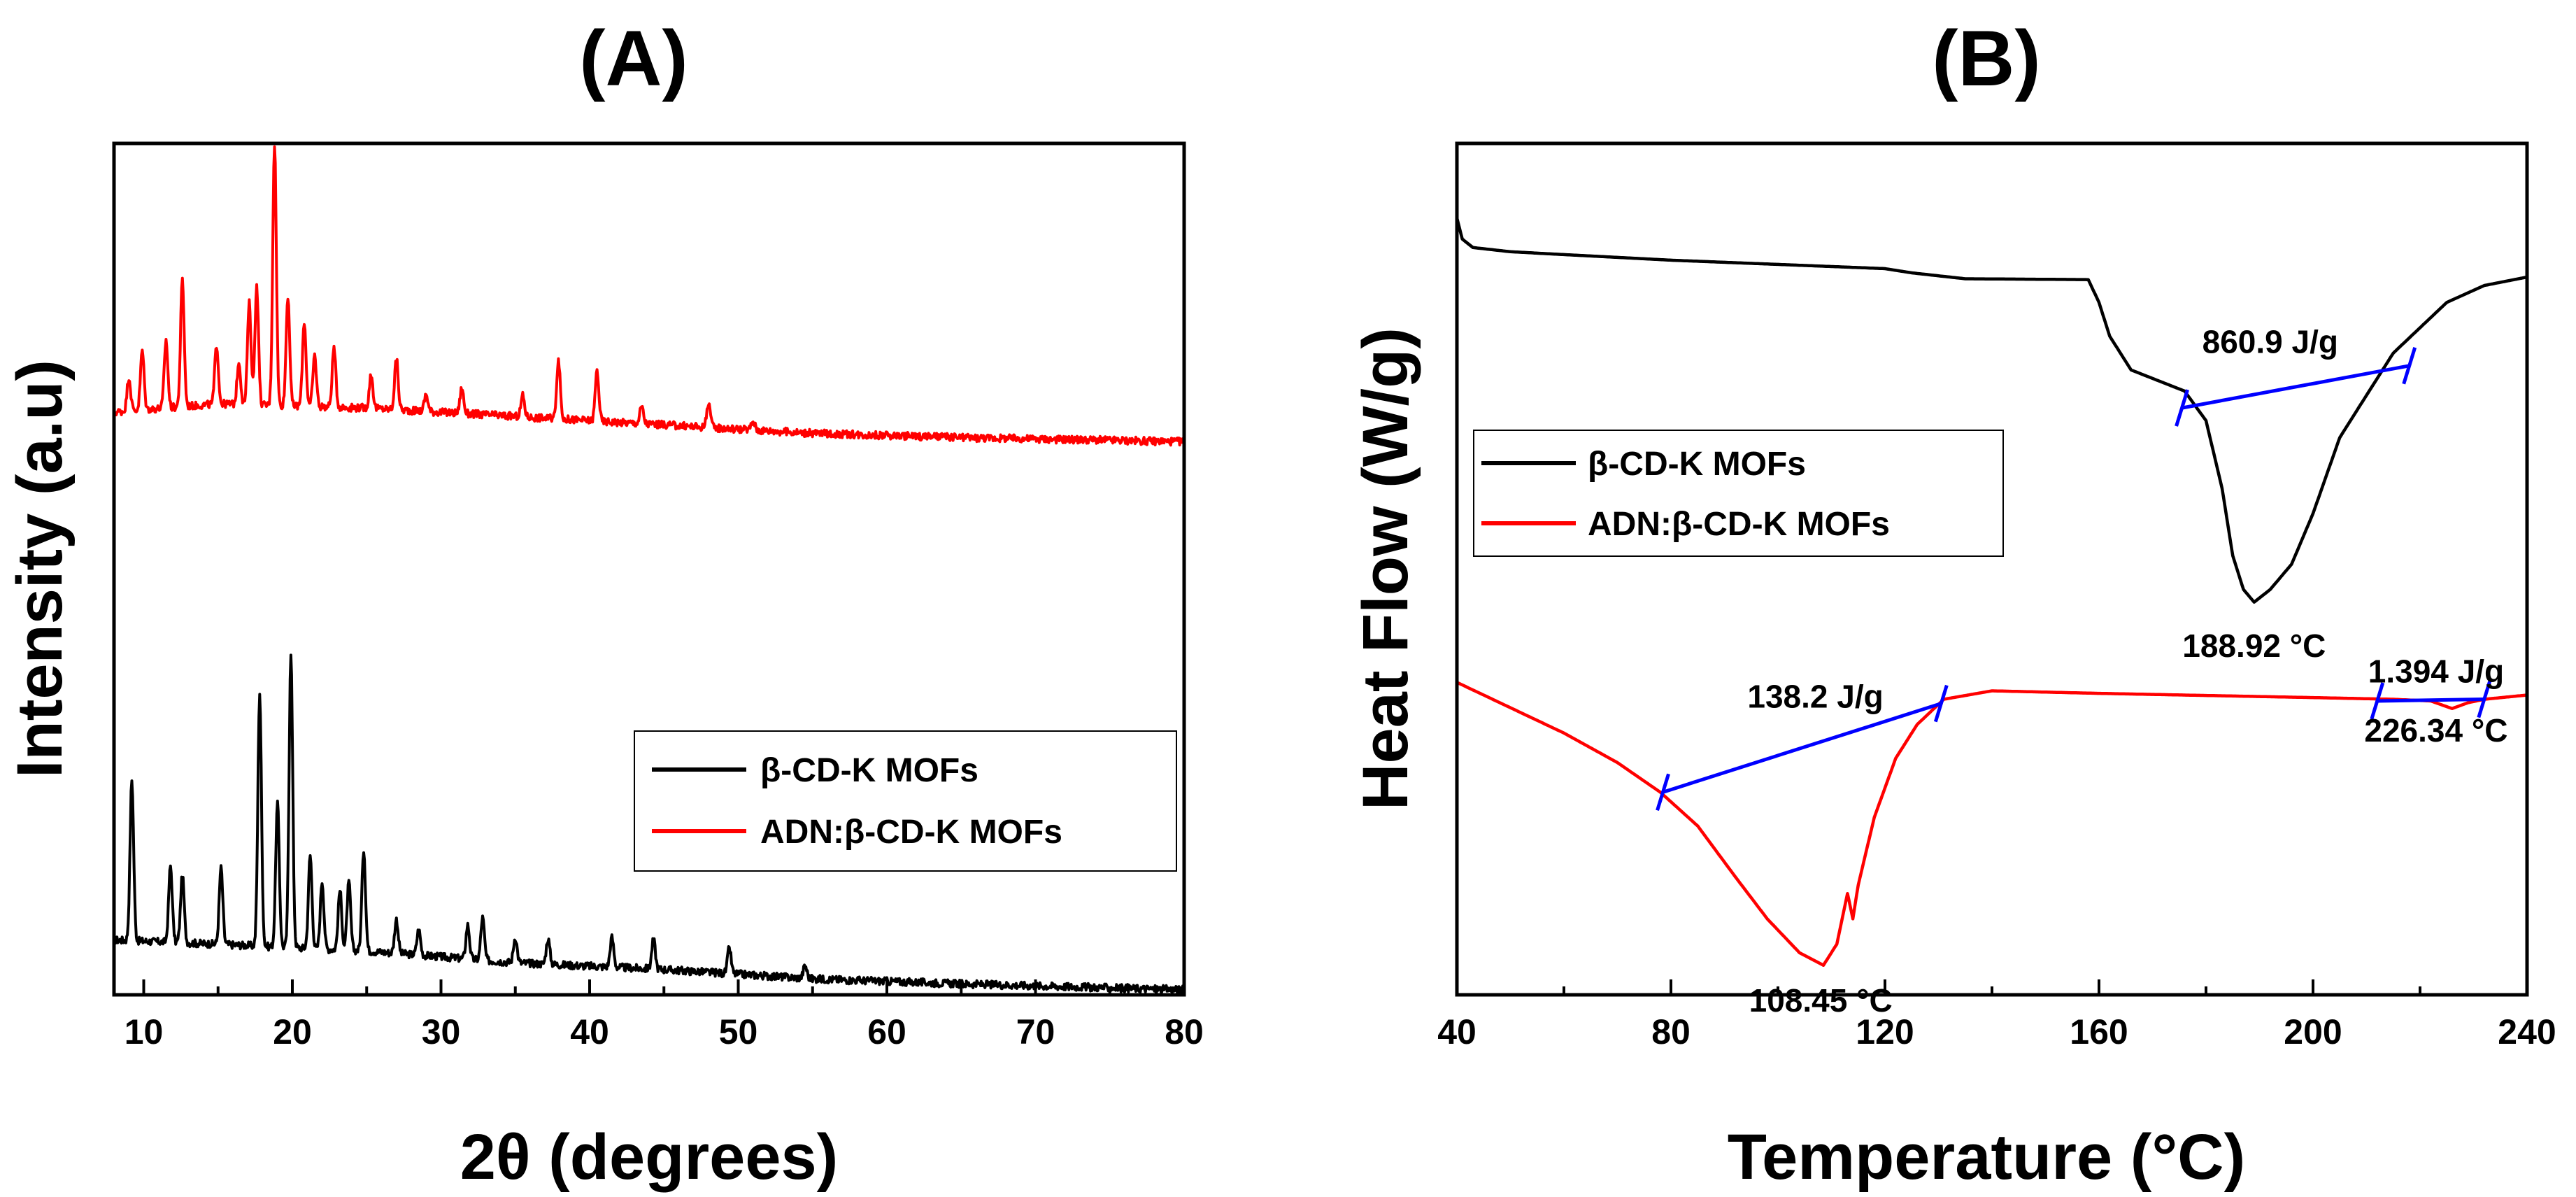  What do you see at coordinates (1815, 697) in the screenshot?
I see `panel-b-annotation: 138.2 J/g` at bounding box center [1815, 697].